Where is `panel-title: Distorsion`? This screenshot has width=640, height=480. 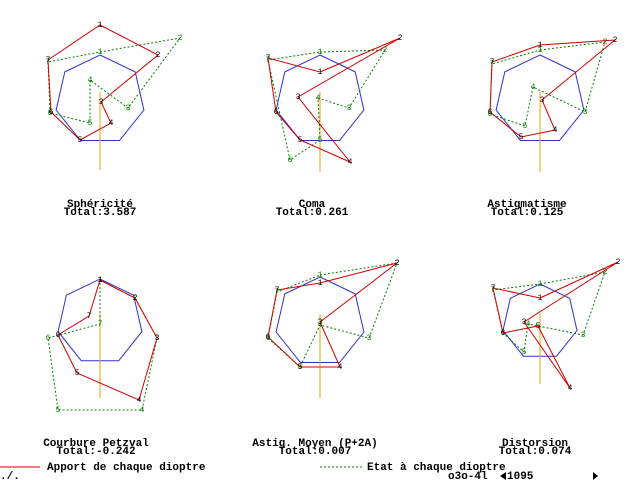 panel-title: Distorsion is located at coordinates (535, 444).